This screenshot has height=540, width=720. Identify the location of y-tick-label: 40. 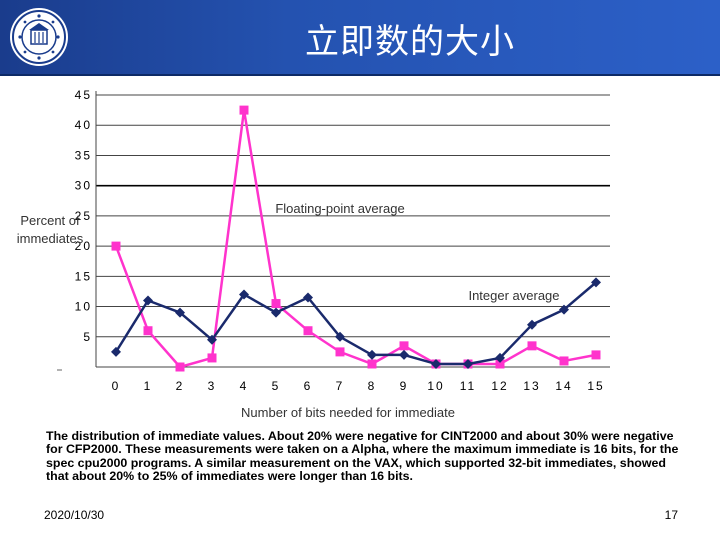
(83, 125).